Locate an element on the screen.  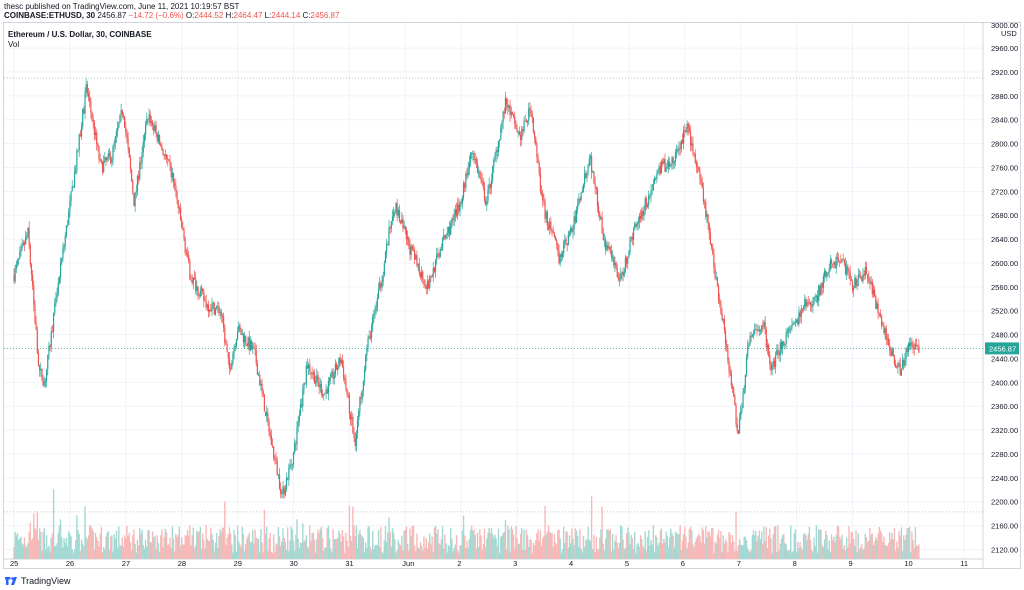
footer-brand: TradingView is located at coordinates (46, 581).